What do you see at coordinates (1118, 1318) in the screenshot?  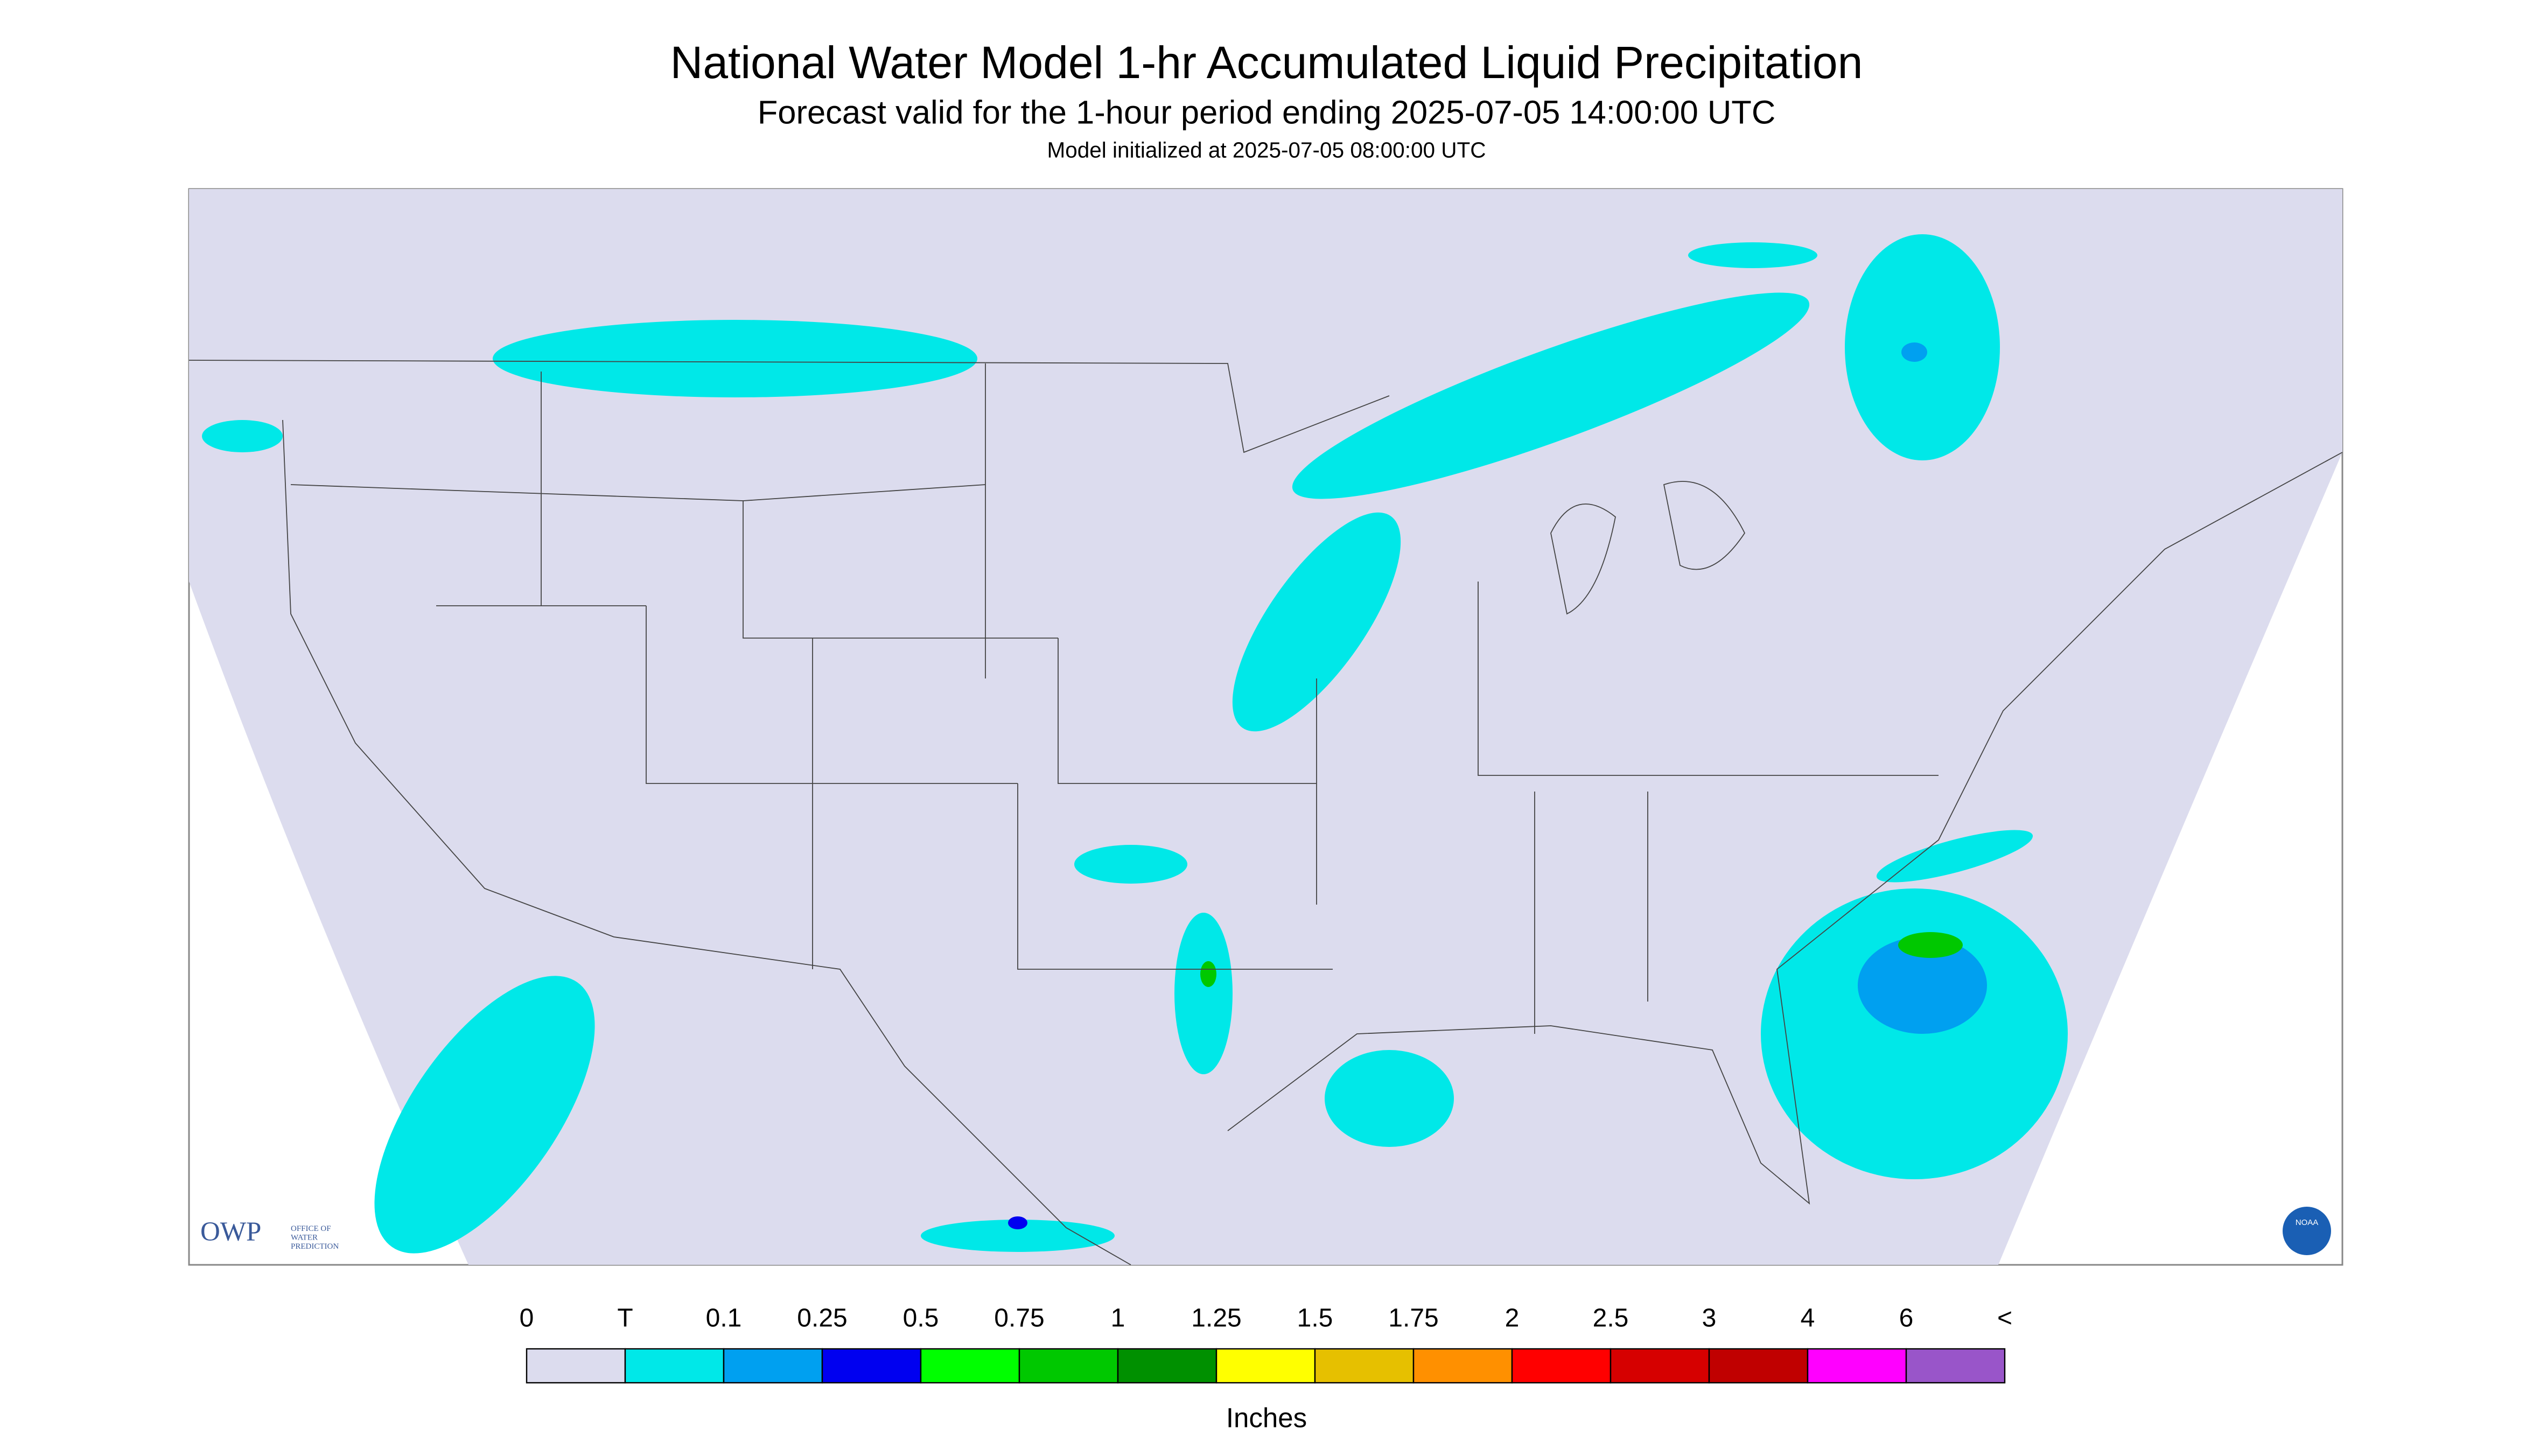 I see `legend-label: 1` at bounding box center [1118, 1318].